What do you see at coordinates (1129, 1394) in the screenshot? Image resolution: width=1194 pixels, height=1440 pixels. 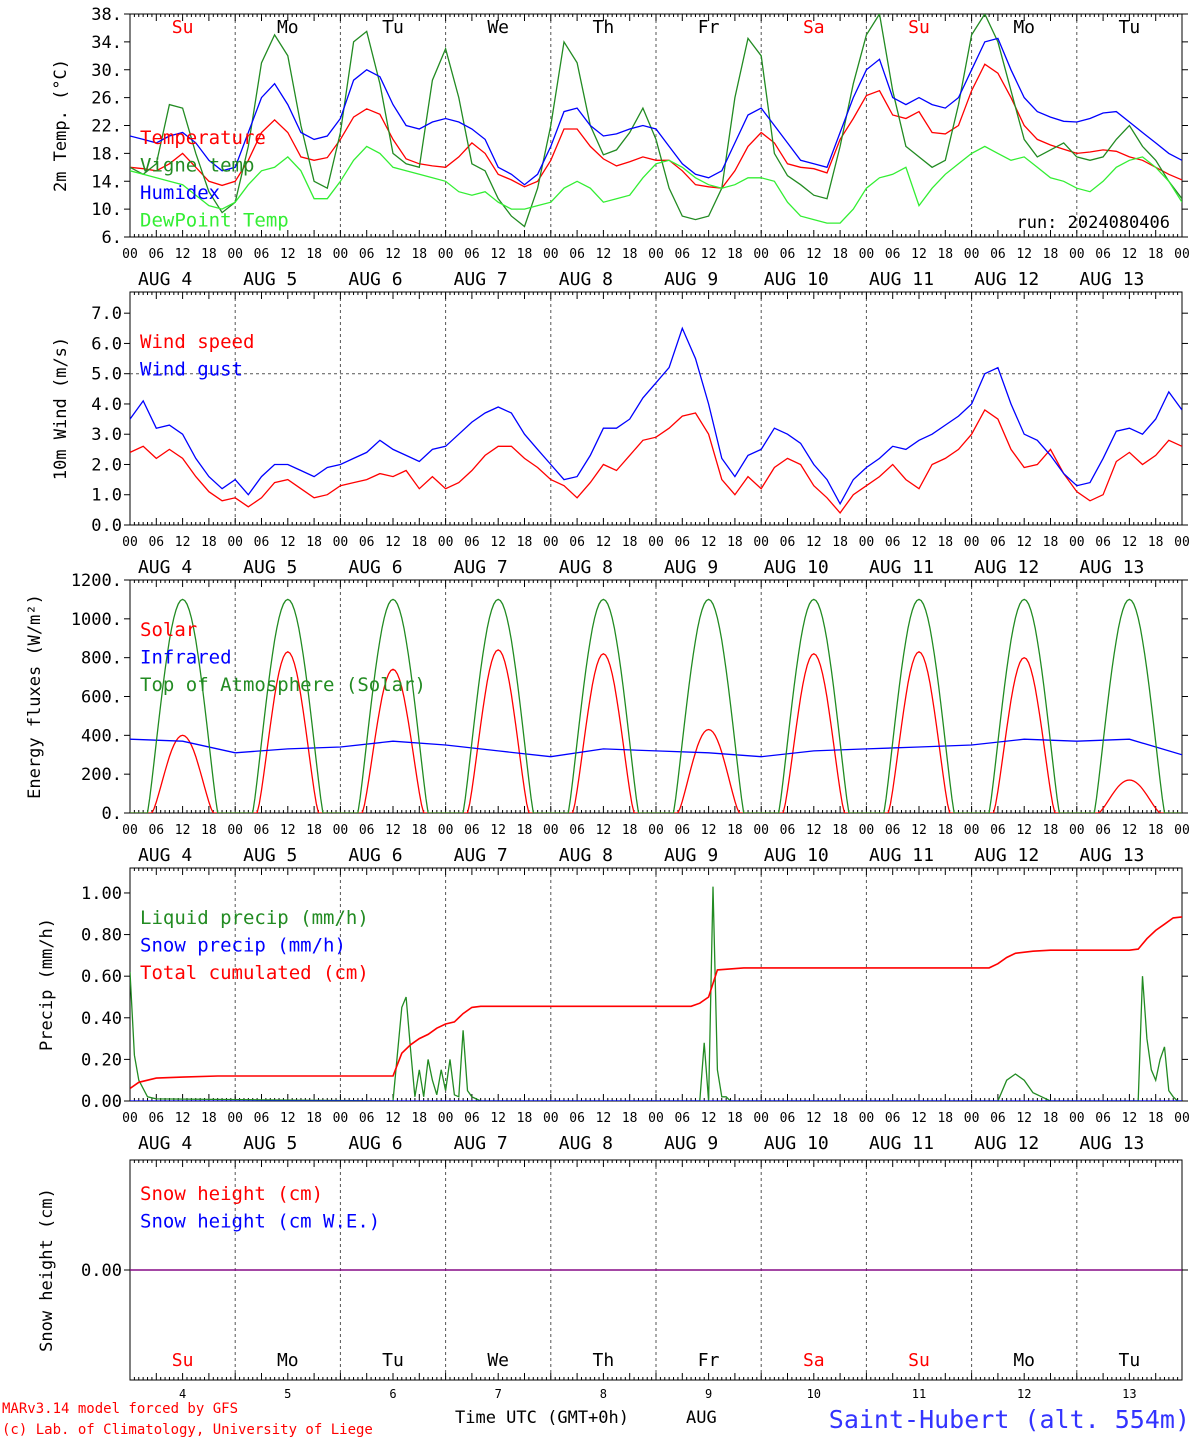 I see `day-number-label: 13` at bounding box center [1129, 1394].